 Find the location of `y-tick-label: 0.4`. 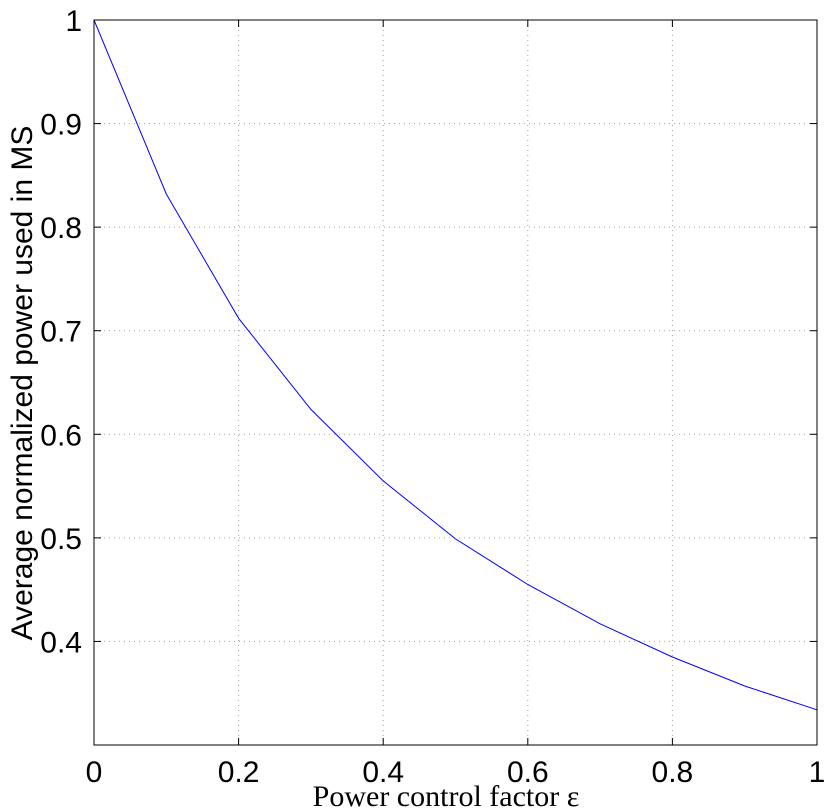

y-tick-label: 0.4 is located at coordinates (61, 642).